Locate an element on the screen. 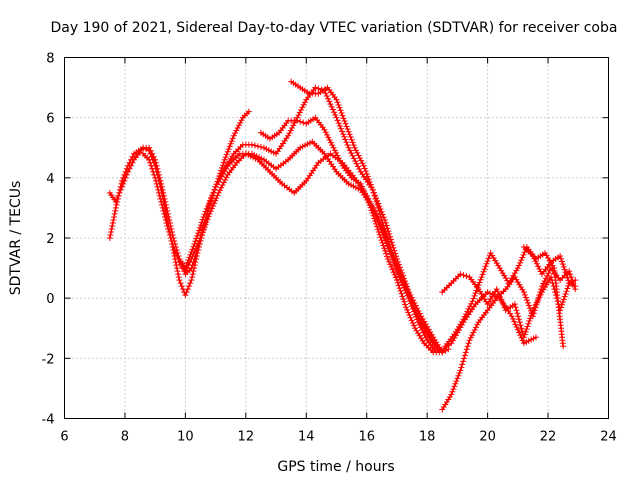 The width and height of the screenshot is (640, 480). x-tick-label: 24 is located at coordinates (608, 437).